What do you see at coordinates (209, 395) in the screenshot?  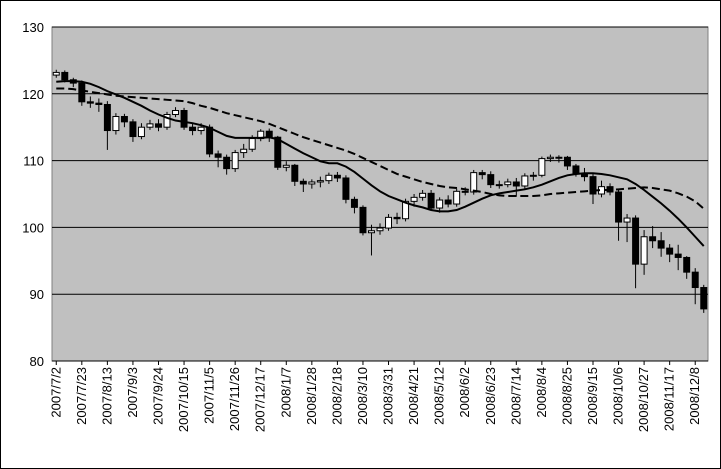 I see `x-tick-label: 2007/11/5` at bounding box center [209, 395].